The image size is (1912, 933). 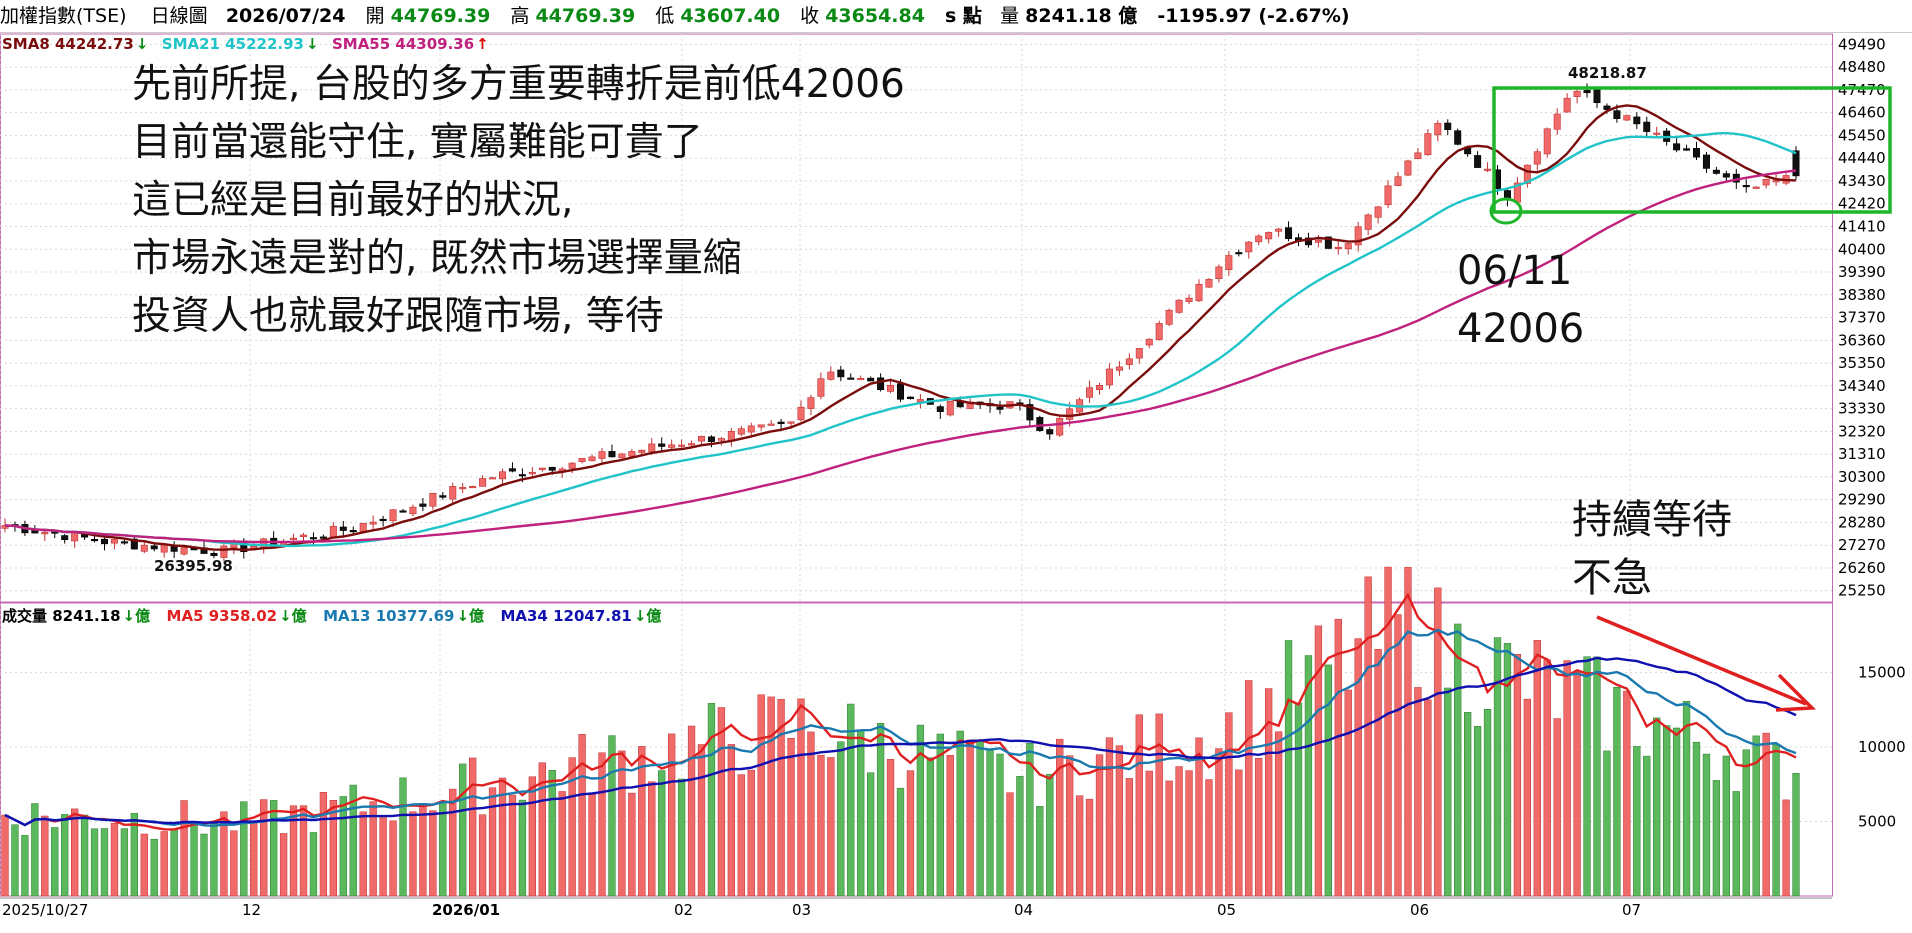 I want to click on period-label: 日線圖, so click(x=179, y=16).